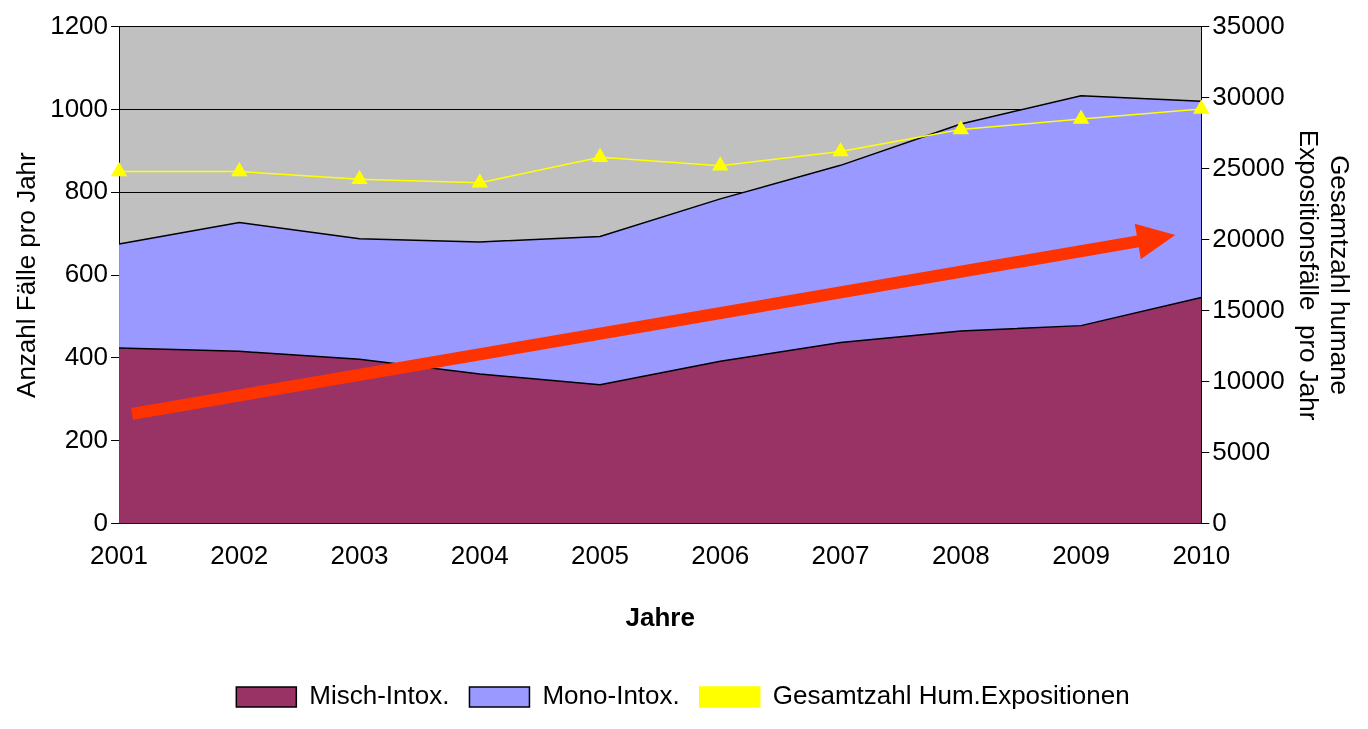  I want to click on y-tick-label: 400, so click(86, 356).